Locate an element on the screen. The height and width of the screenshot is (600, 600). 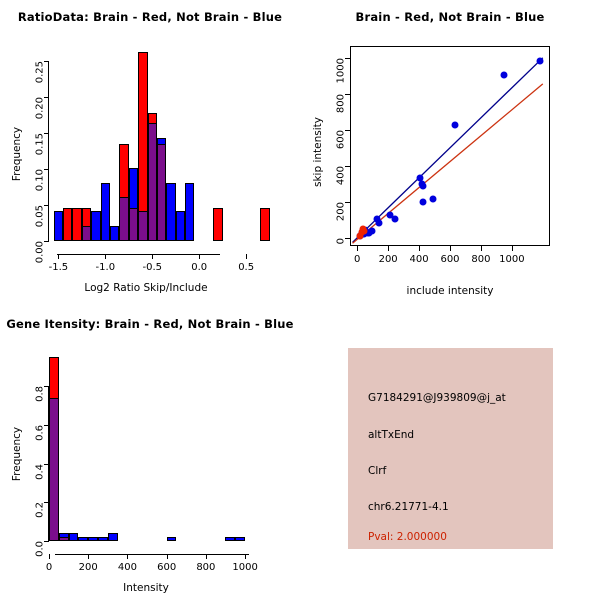
gene-histogram-x-axis is located at coordinates (152, 554).